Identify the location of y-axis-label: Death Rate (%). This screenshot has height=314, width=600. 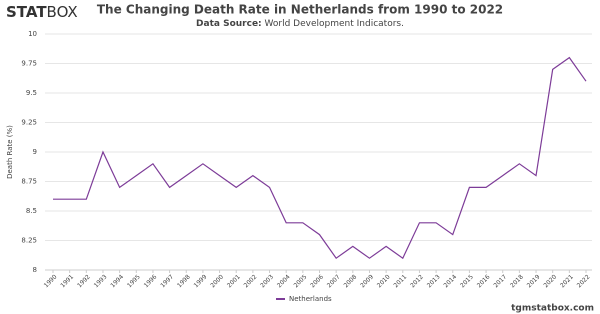
(10, 152).